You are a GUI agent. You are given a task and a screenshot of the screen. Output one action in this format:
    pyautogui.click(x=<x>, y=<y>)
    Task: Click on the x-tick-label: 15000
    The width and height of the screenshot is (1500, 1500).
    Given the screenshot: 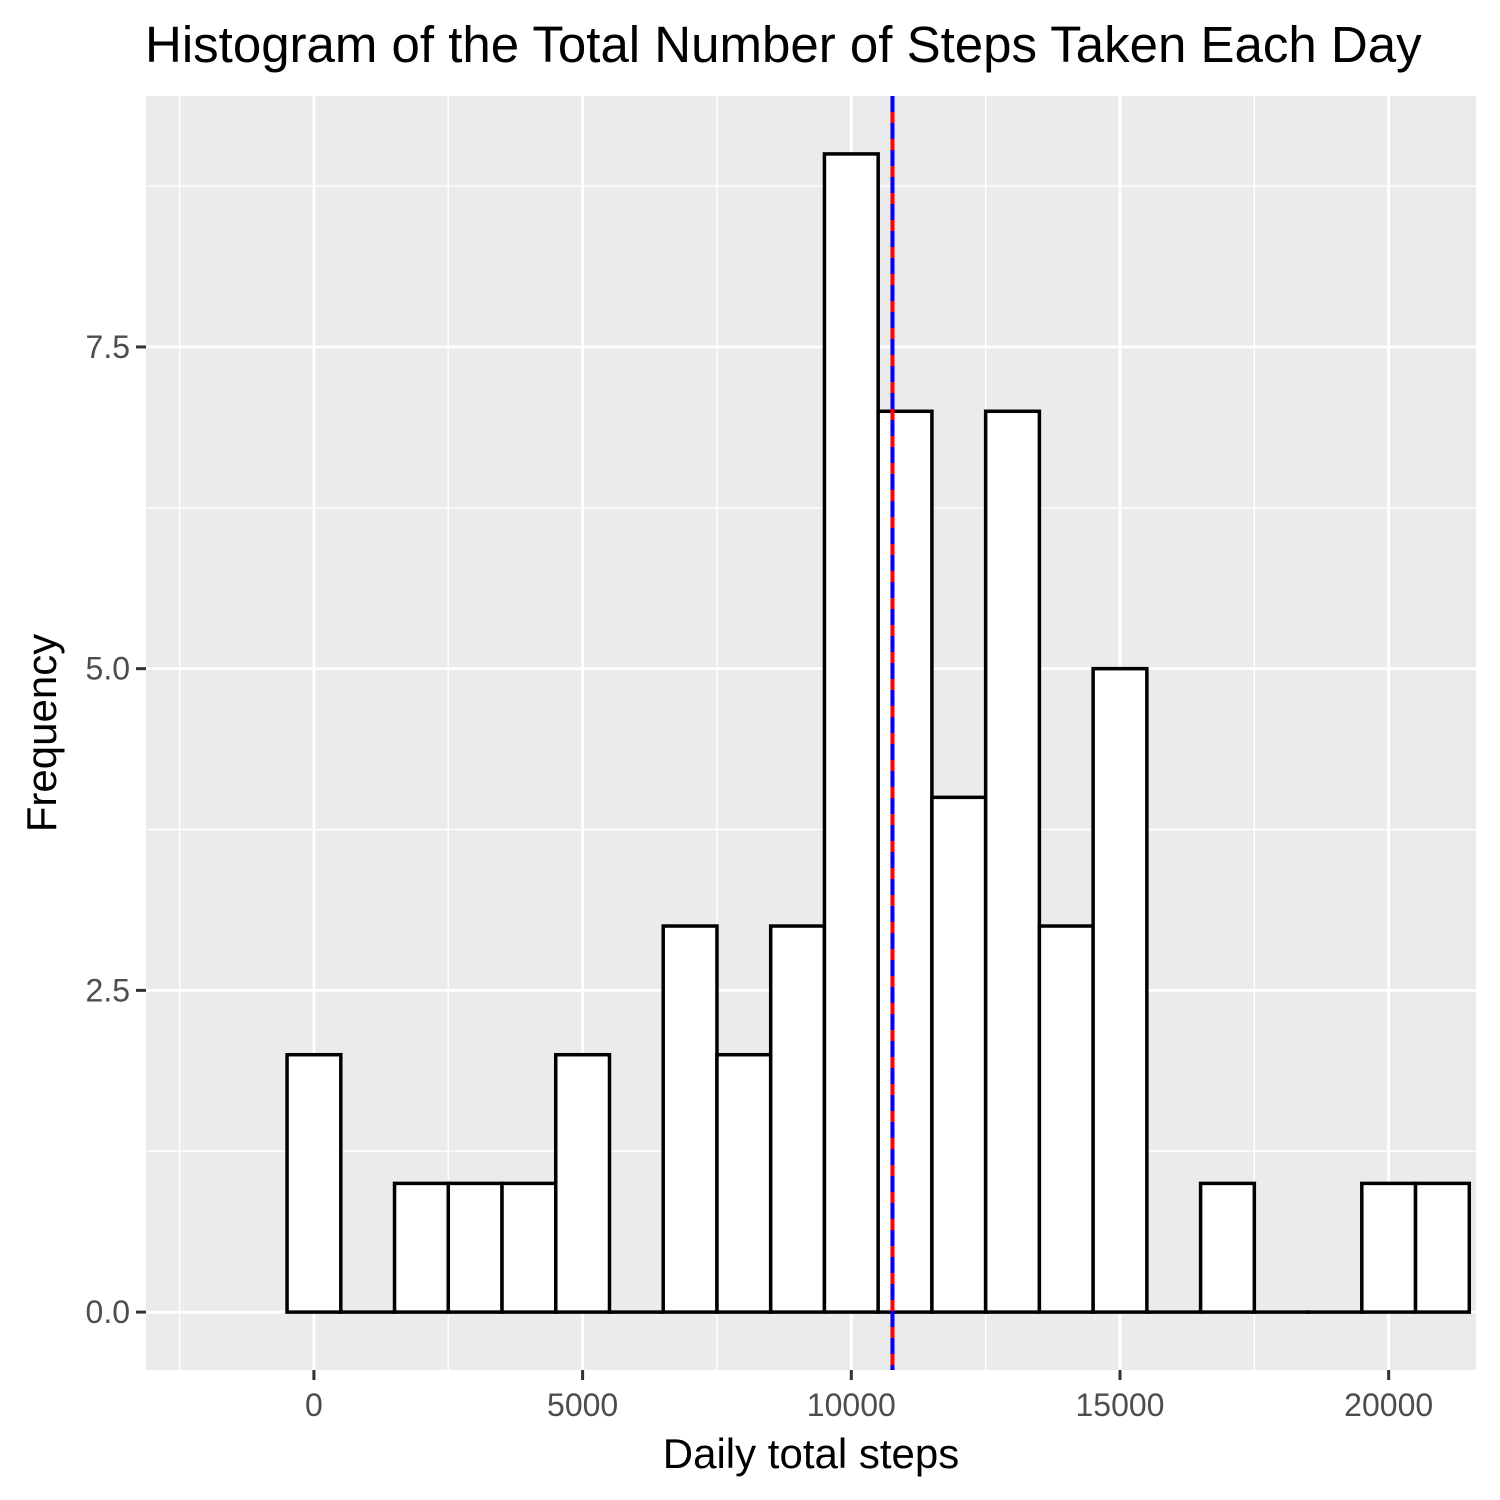 What is the action you would take?
    pyautogui.click(x=1119, y=1405)
    